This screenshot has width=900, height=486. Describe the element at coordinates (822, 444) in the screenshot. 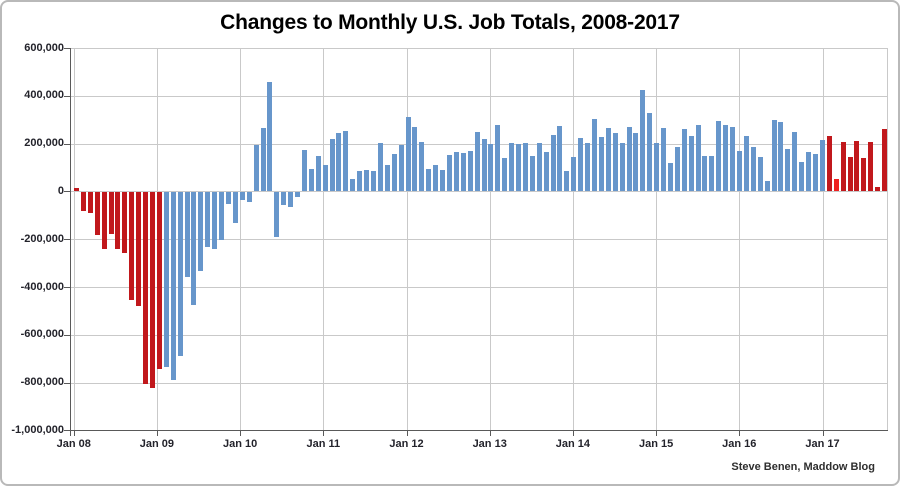

I see `x-axis-label: Jan 17` at that location.